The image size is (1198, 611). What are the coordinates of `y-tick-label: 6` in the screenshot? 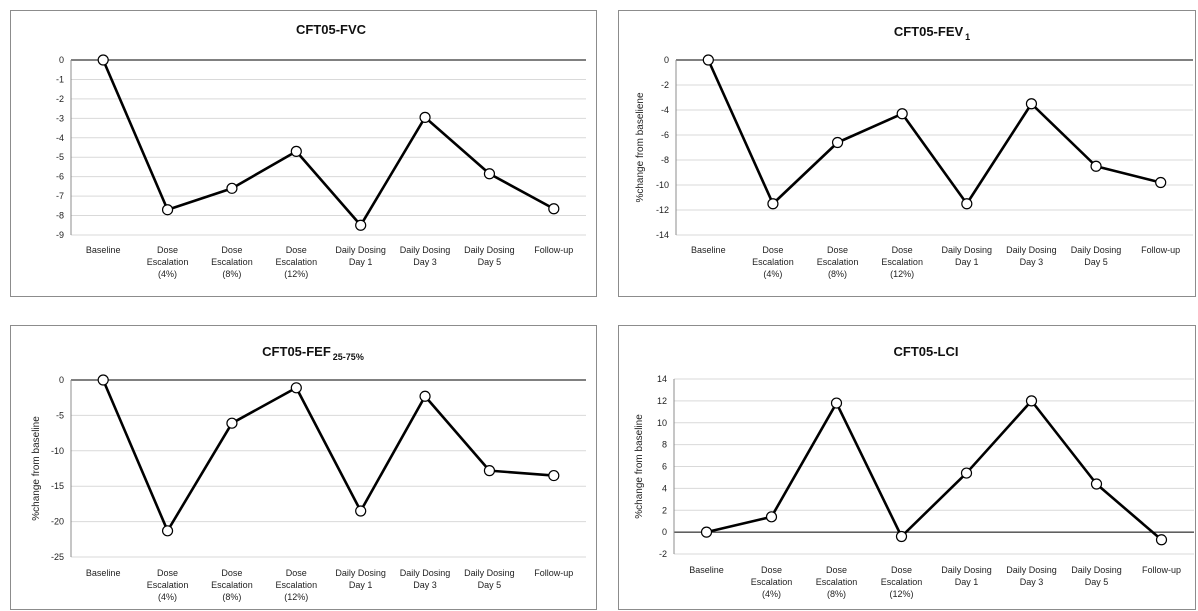 It's located at (664, 467).